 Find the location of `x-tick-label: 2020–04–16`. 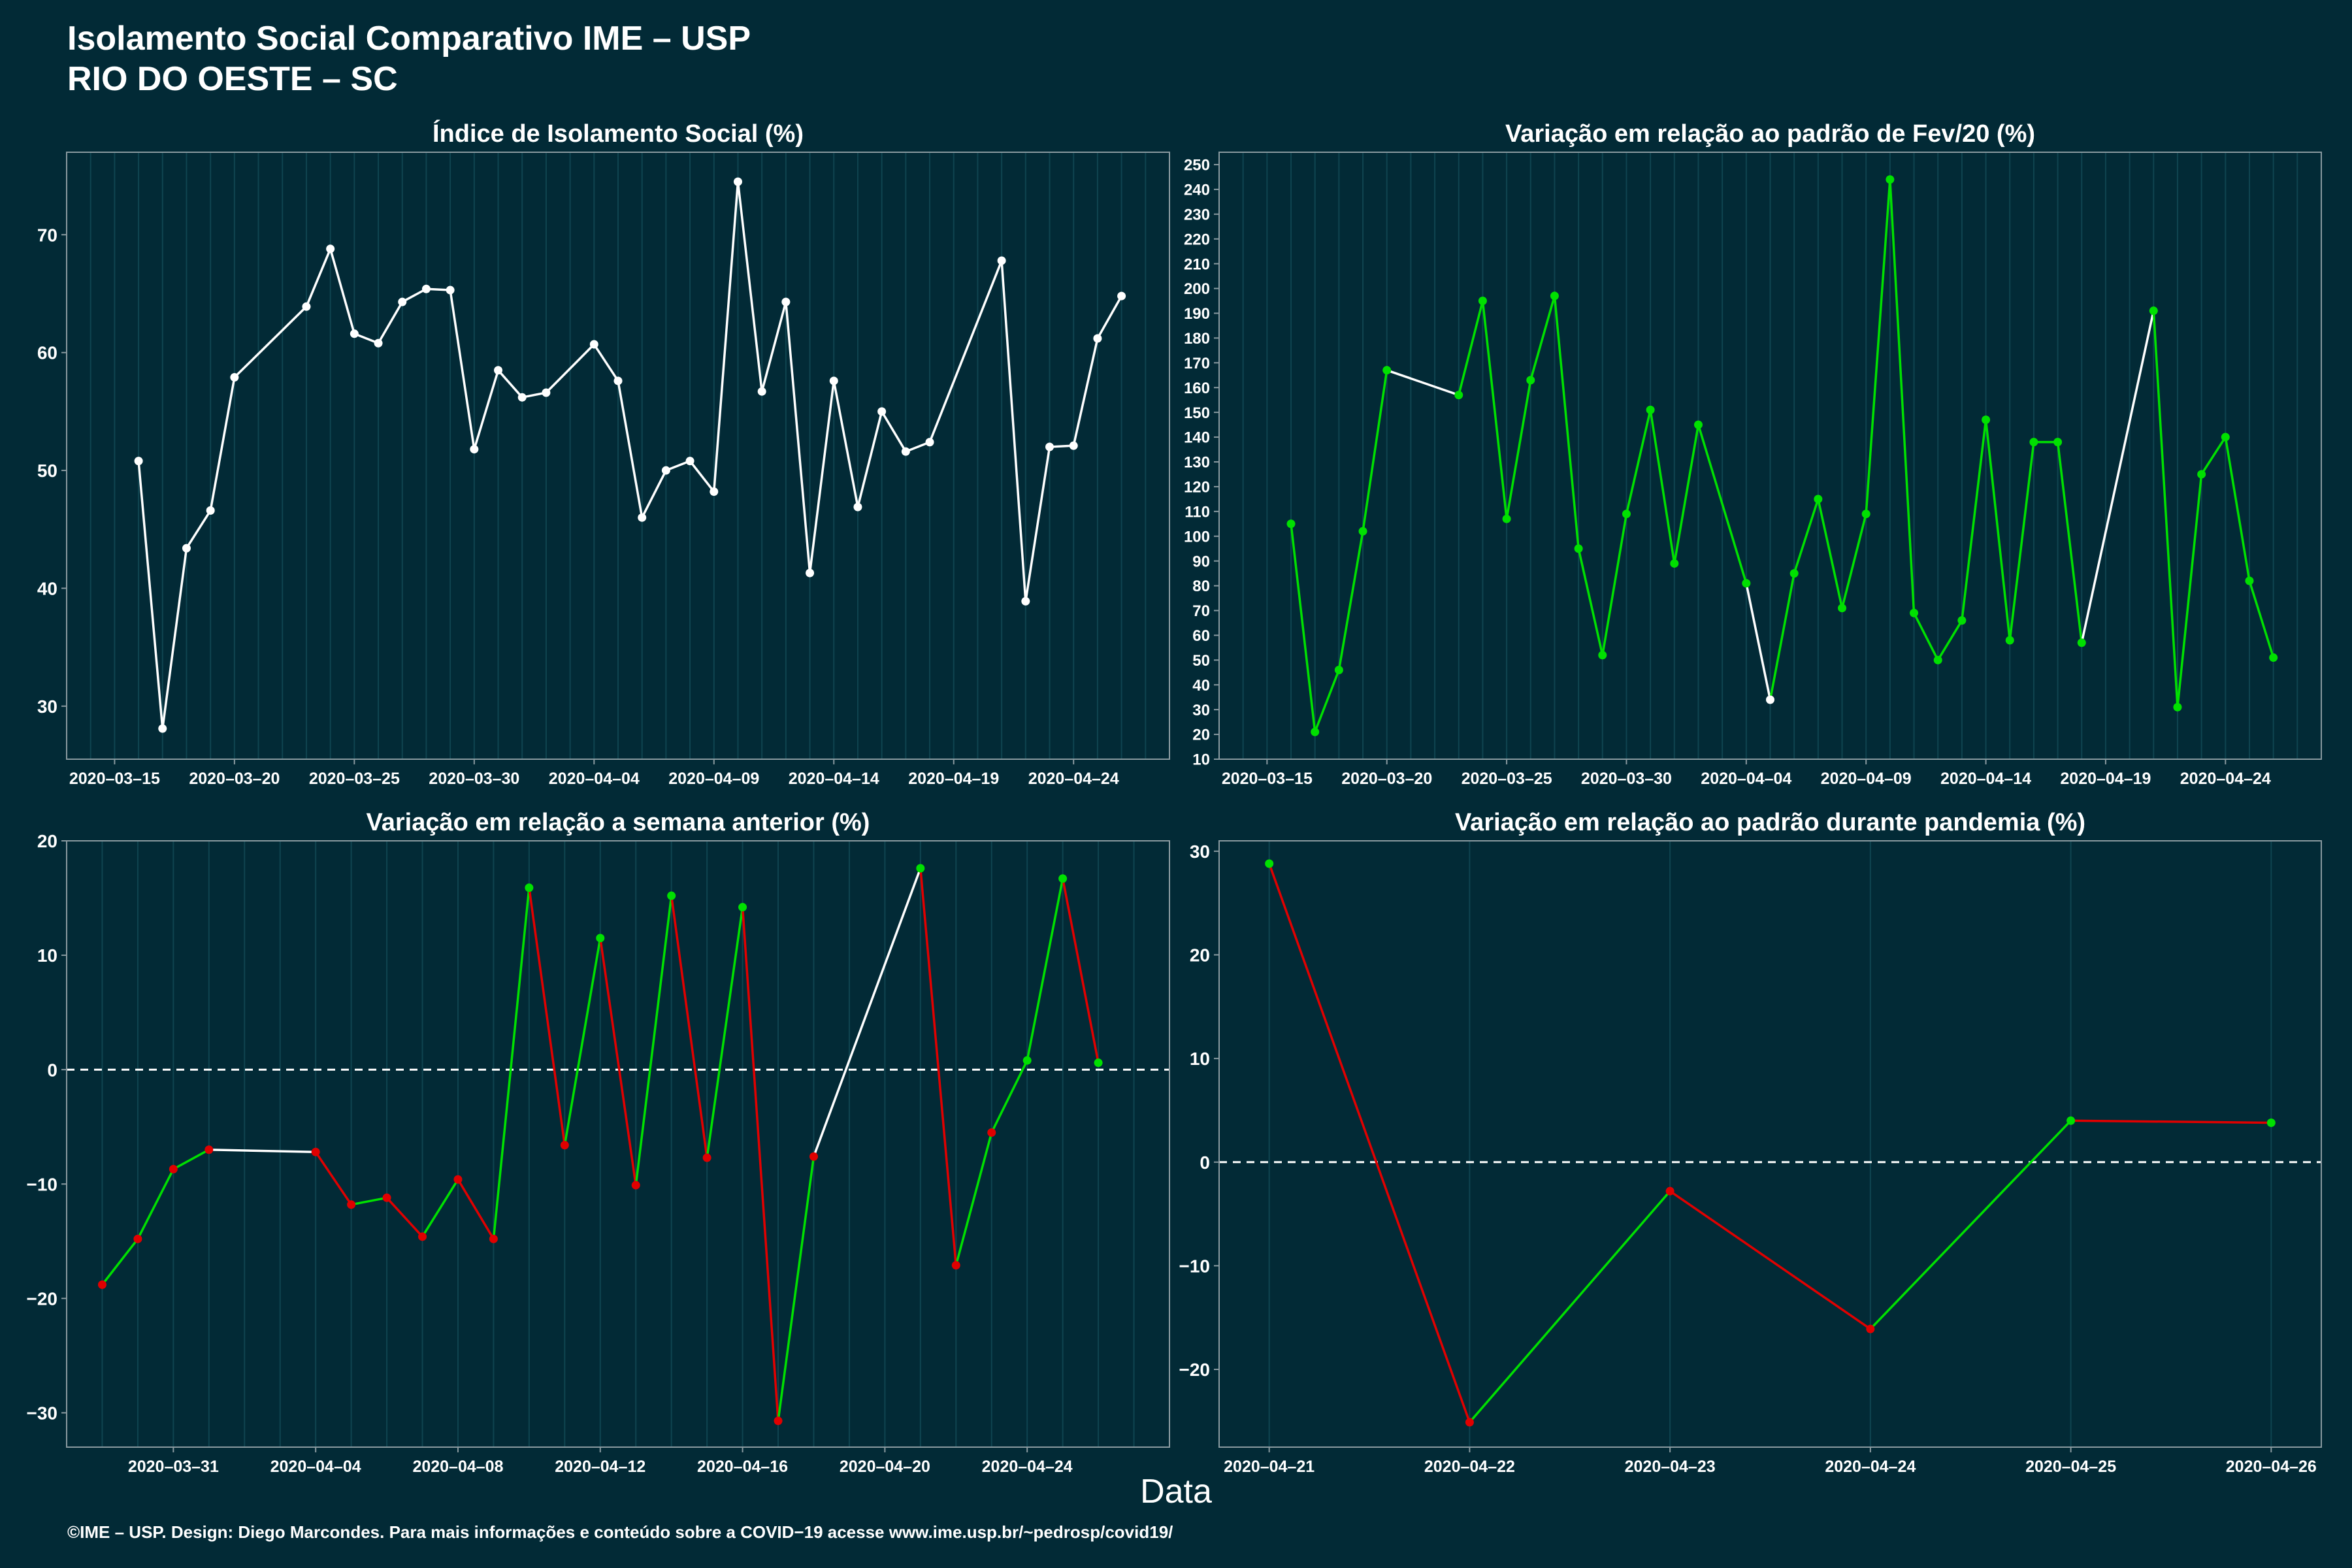

x-tick-label: 2020–04–16 is located at coordinates (742, 1467).